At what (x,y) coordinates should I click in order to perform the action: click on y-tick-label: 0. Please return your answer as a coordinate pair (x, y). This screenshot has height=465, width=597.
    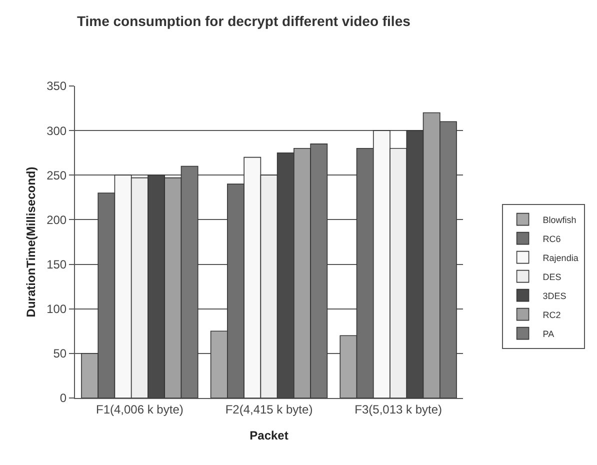
    Looking at the image, I should click on (63, 398).